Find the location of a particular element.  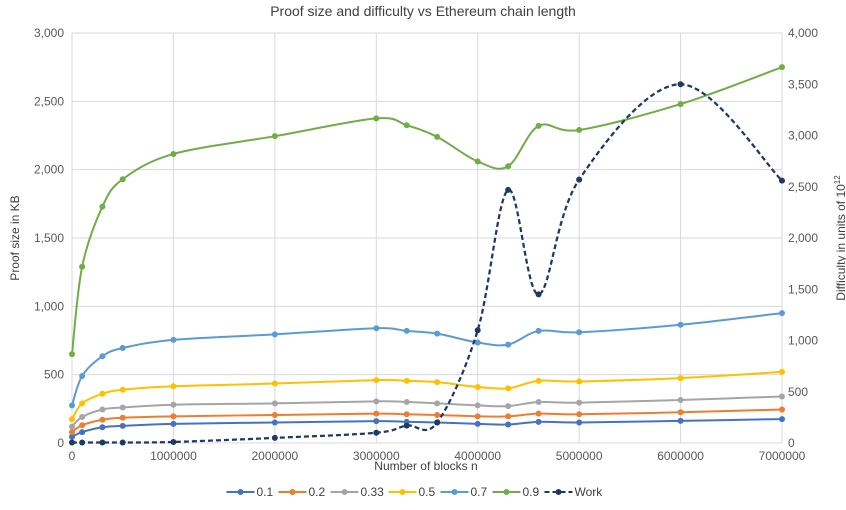

y2-tick-label: 3,000 is located at coordinates (803, 136).